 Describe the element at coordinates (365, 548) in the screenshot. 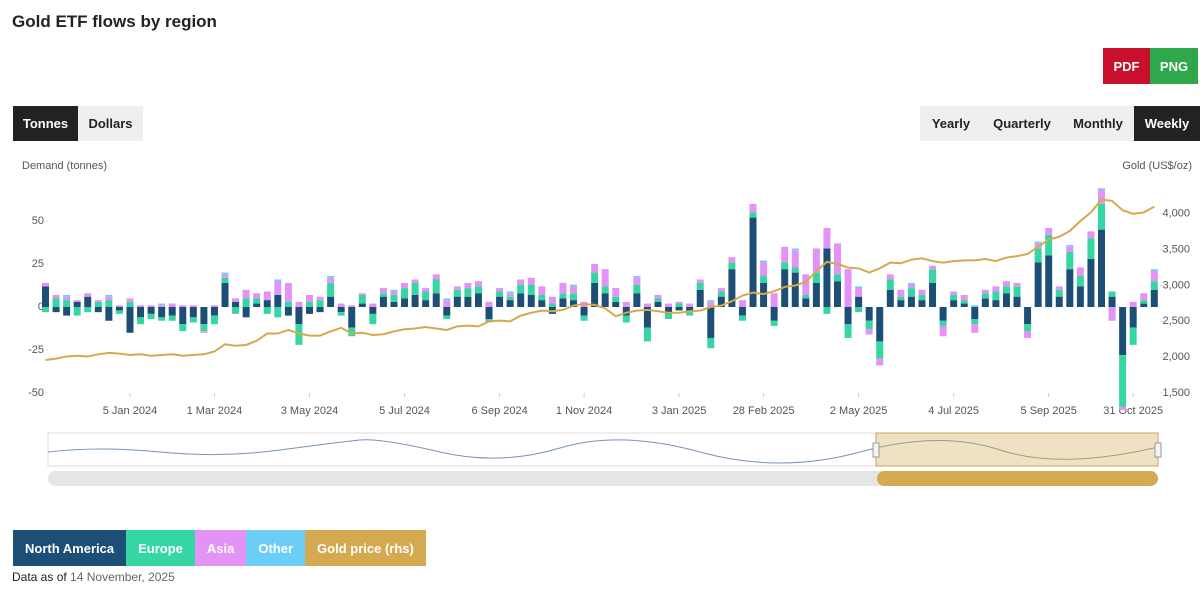

I see `legend-item: Gold price (rhs)` at that location.